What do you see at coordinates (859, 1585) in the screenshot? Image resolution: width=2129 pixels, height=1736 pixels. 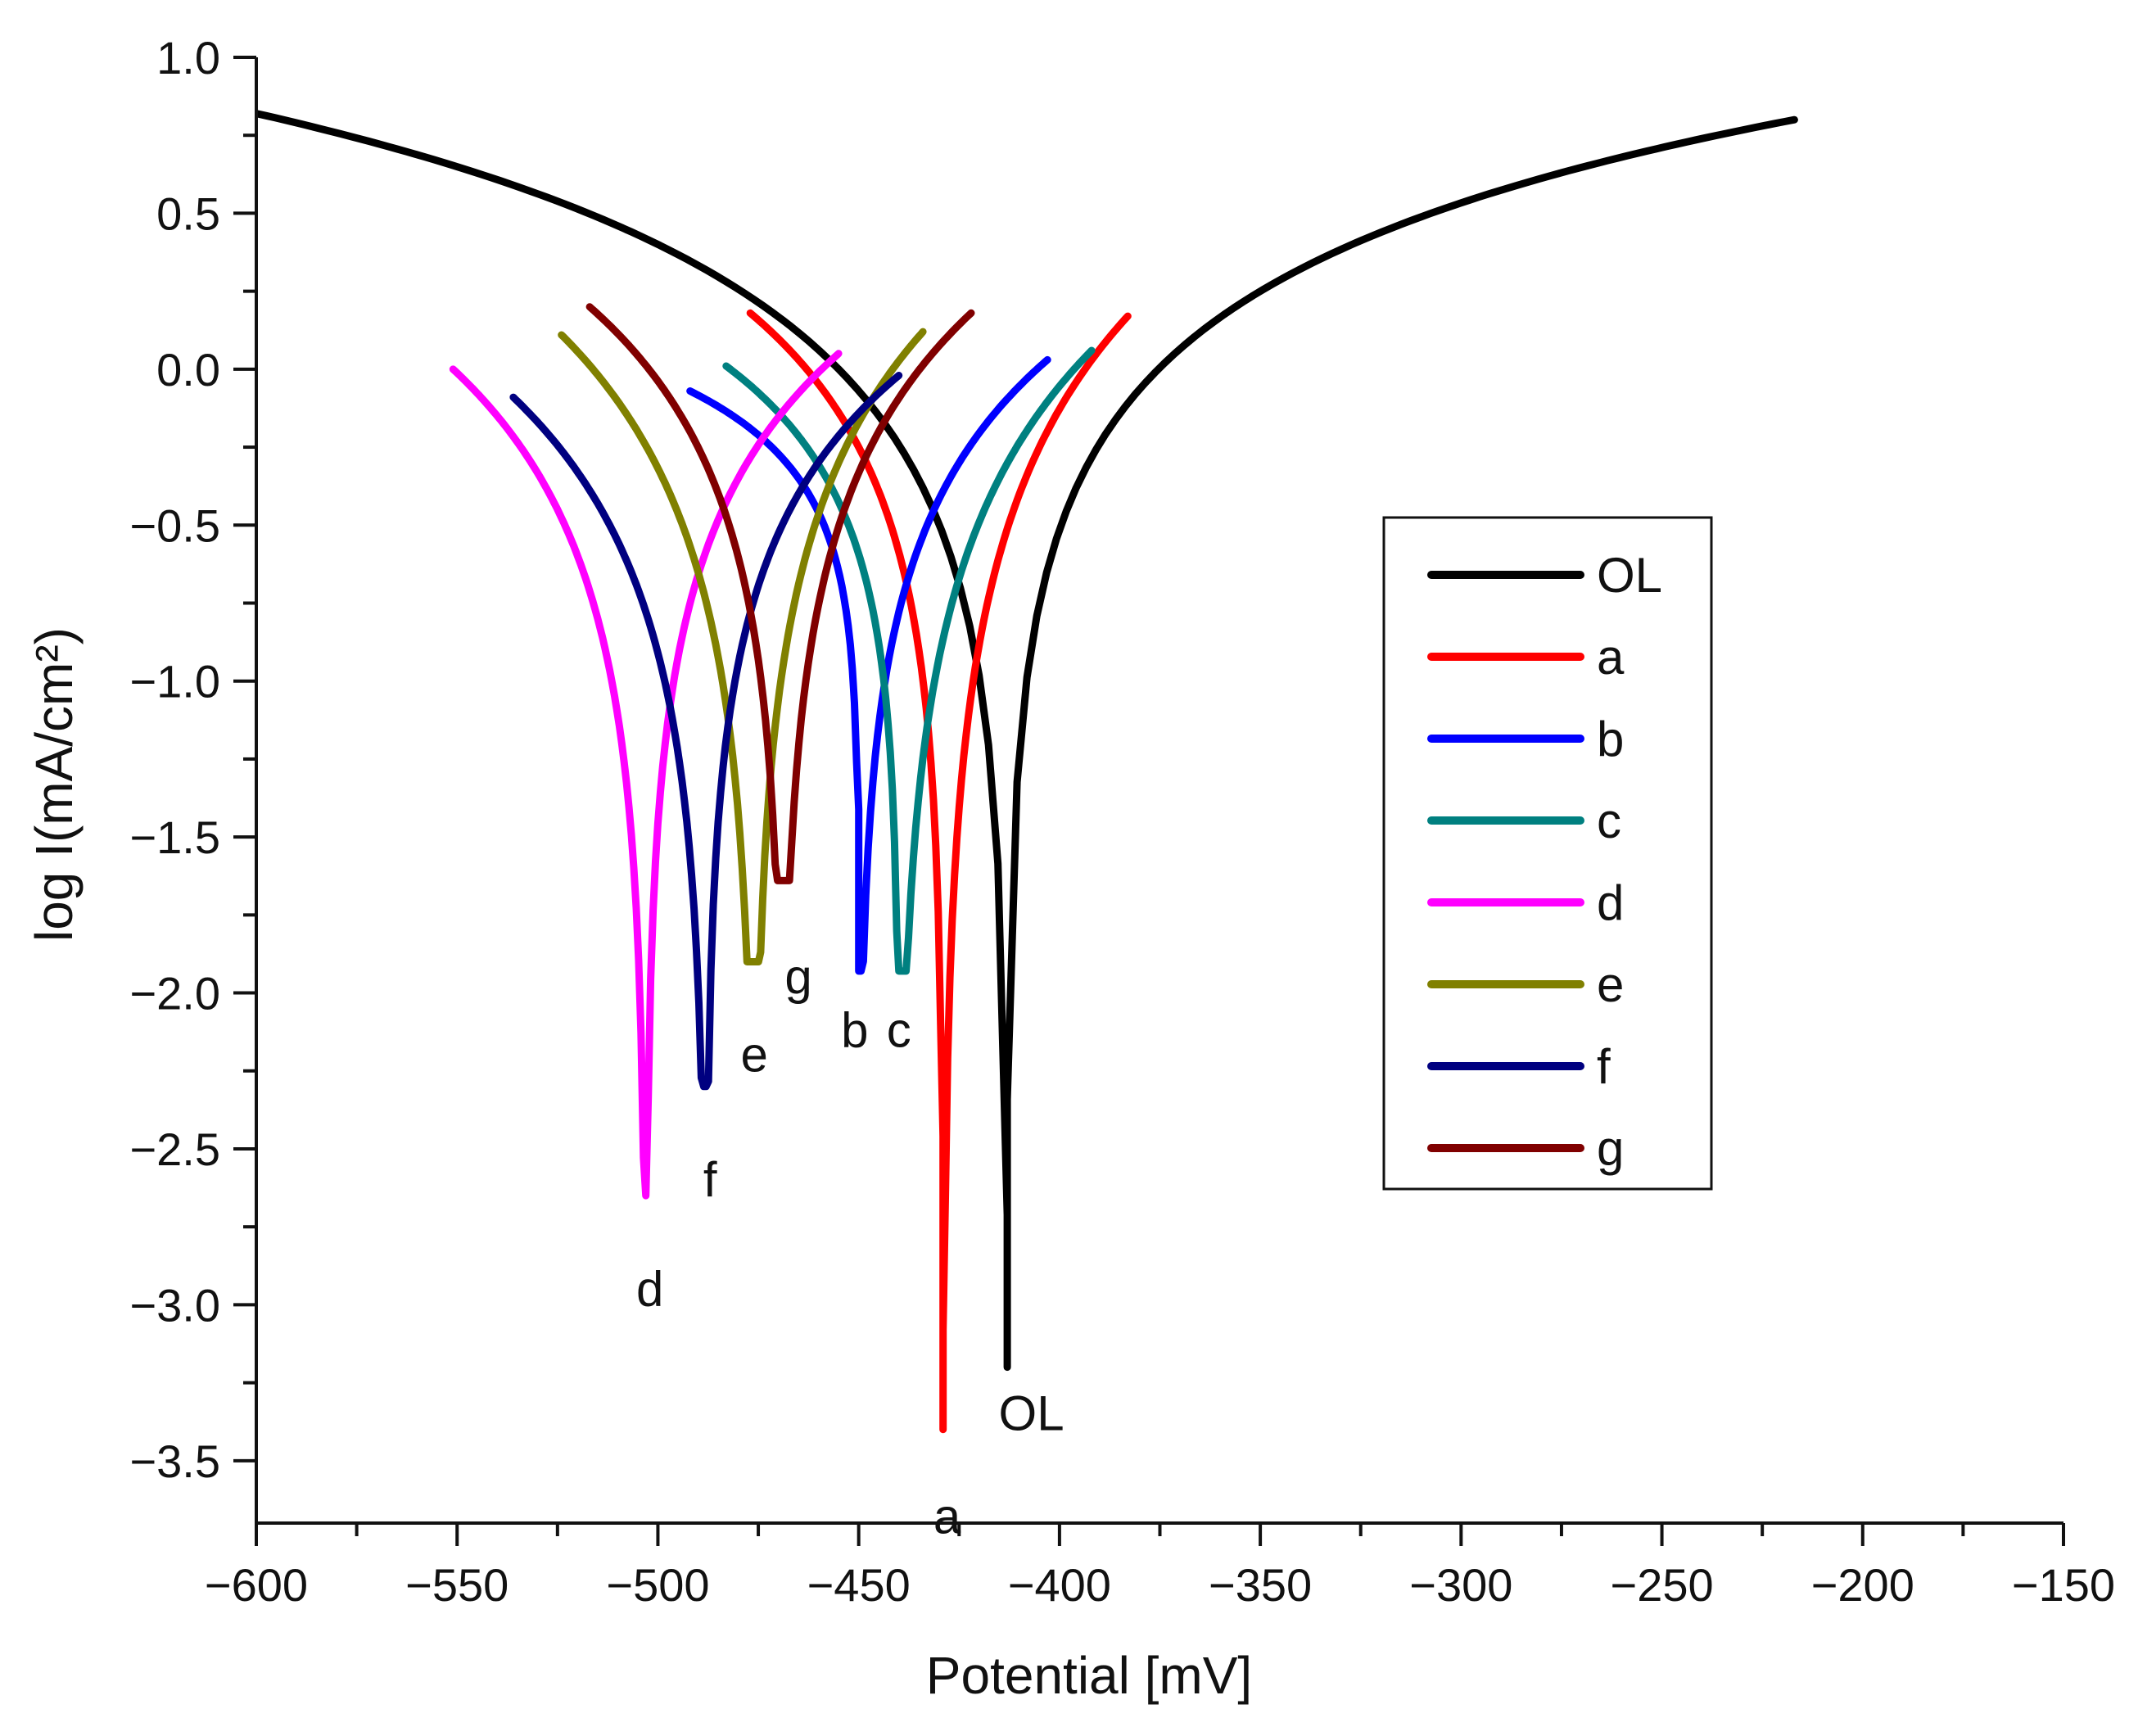 I see `x-tick-label: −450` at bounding box center [859, 1585].